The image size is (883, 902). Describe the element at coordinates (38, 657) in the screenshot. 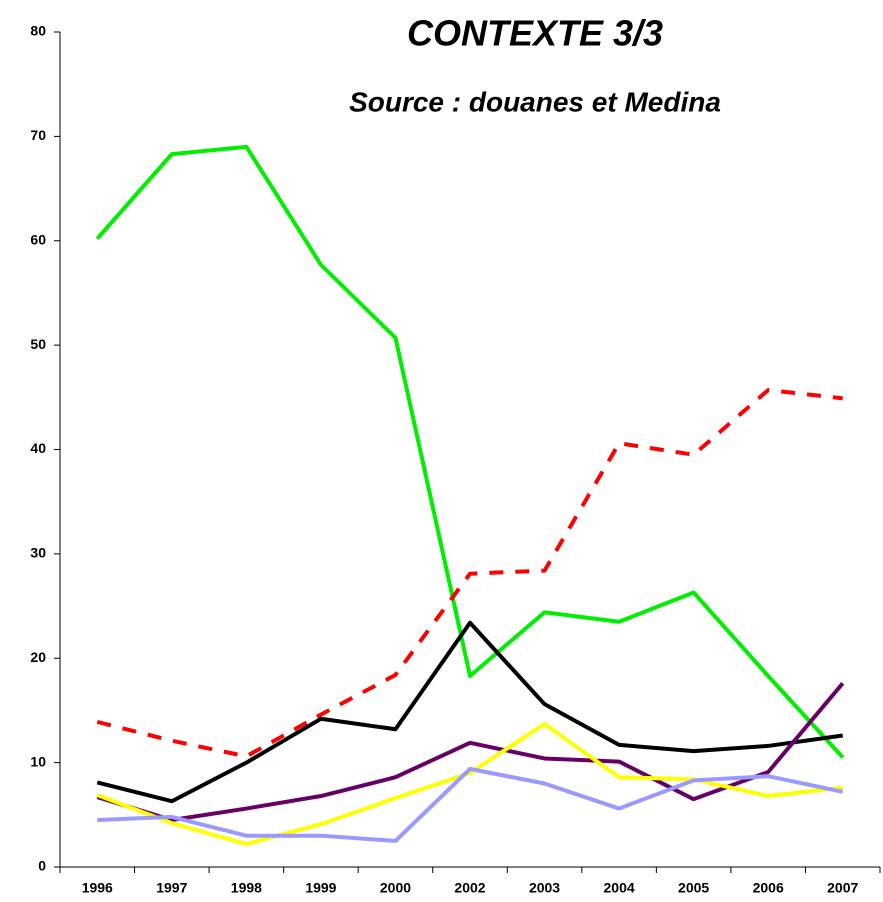

I see `y-tick-label: 20` at that location.